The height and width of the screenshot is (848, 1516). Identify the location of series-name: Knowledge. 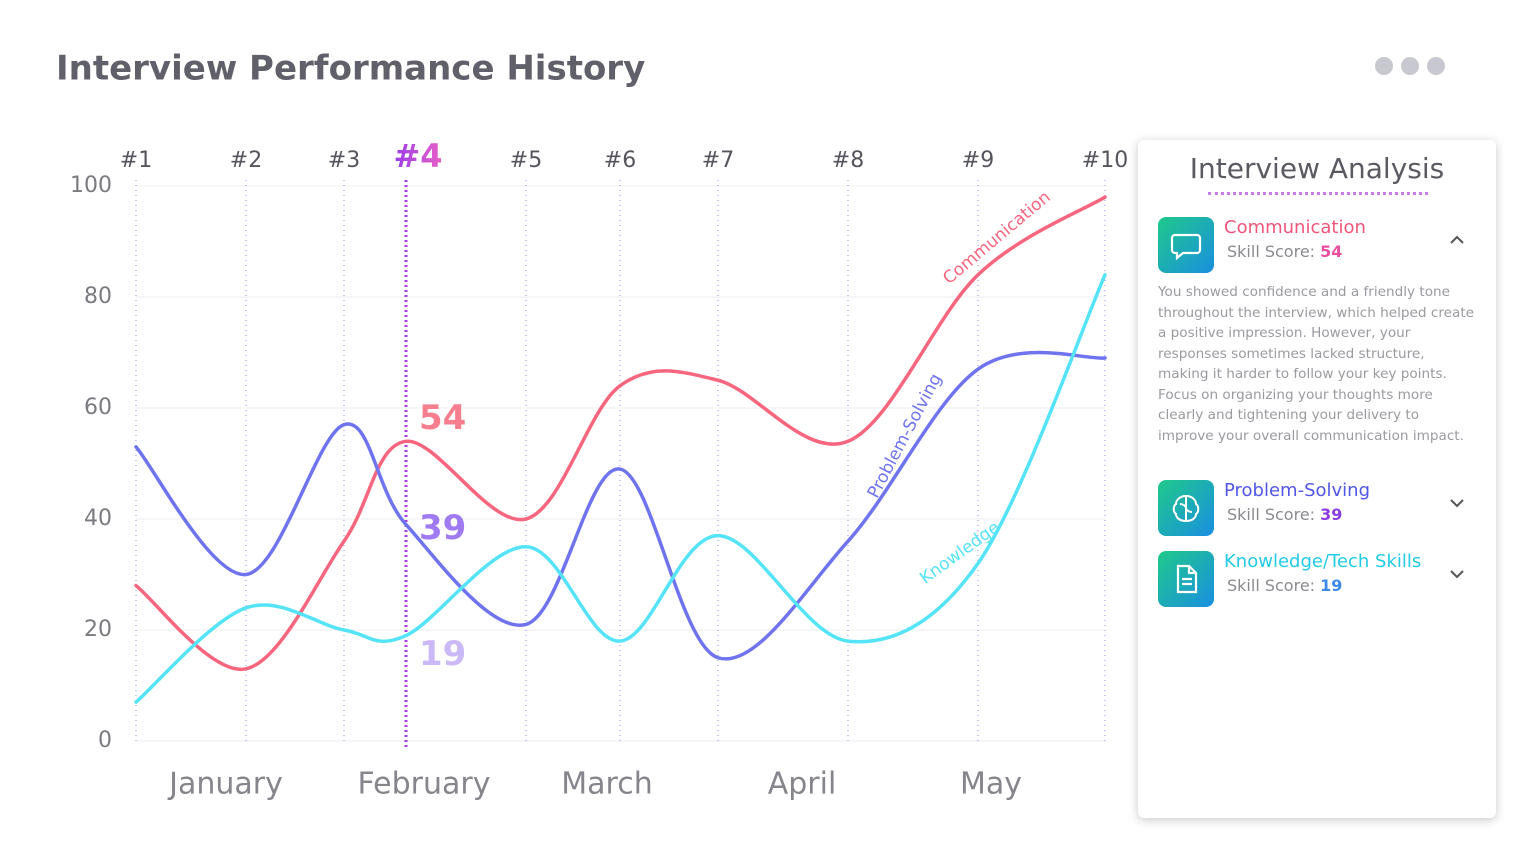
(959, 552).